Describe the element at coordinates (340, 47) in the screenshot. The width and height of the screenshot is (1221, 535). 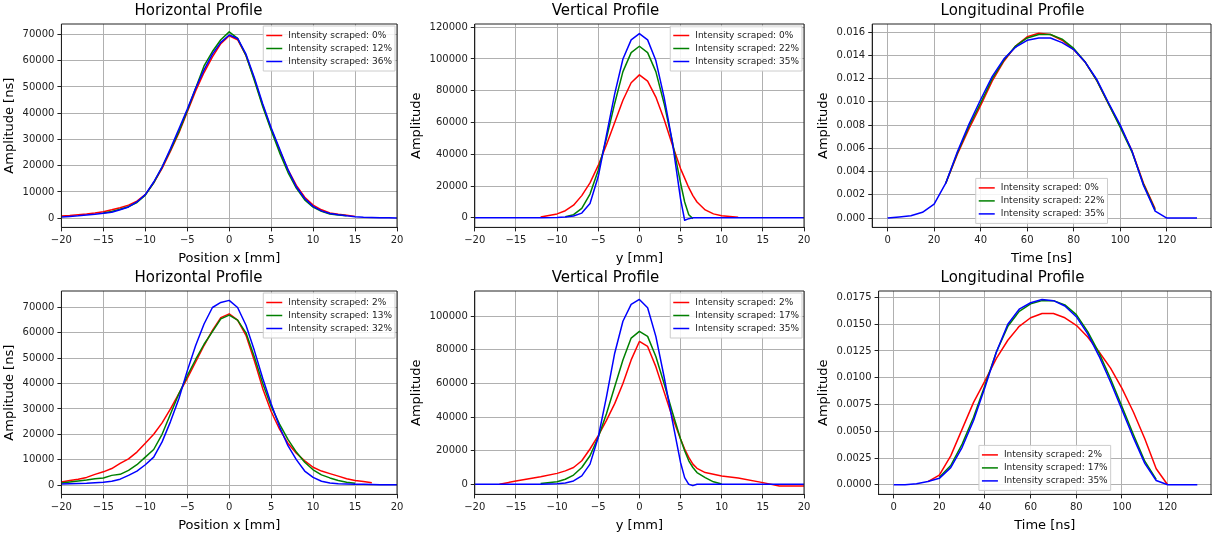
I see `legend-label: Intensity scraped: 12%` at that location.